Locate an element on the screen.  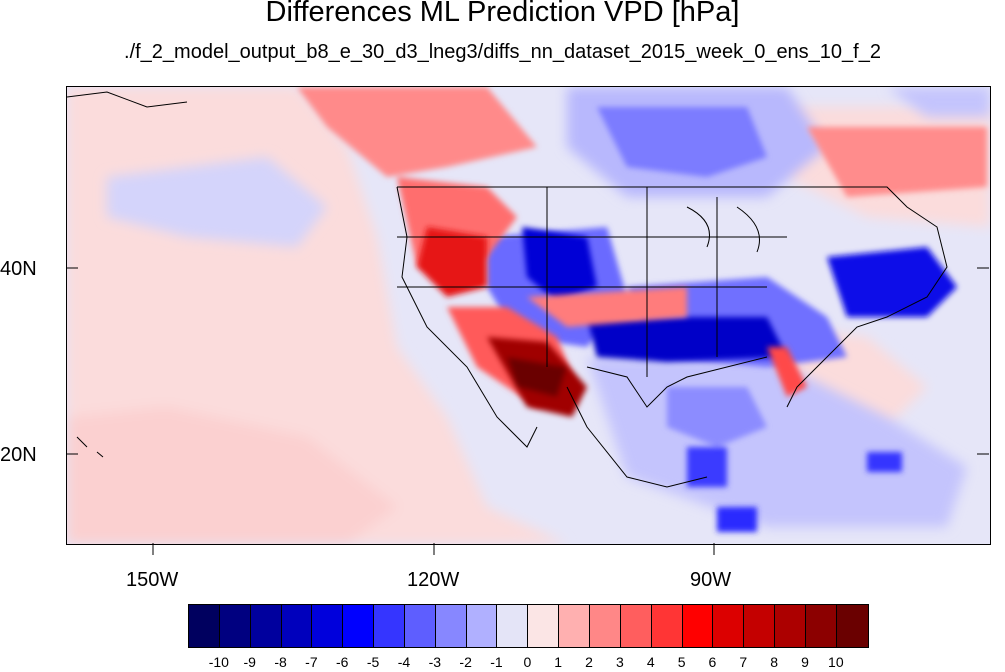
y-tick-label: 20N is located at coordinates (18, 455).